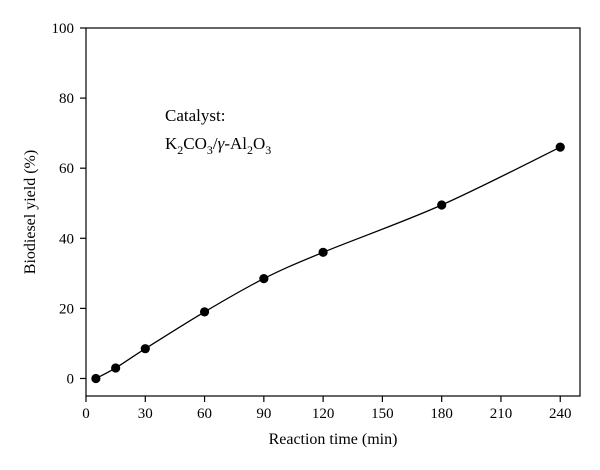  Describe the element at coordinates (259, 143) in the screenshot. I see `annotation-o: O` at that location.